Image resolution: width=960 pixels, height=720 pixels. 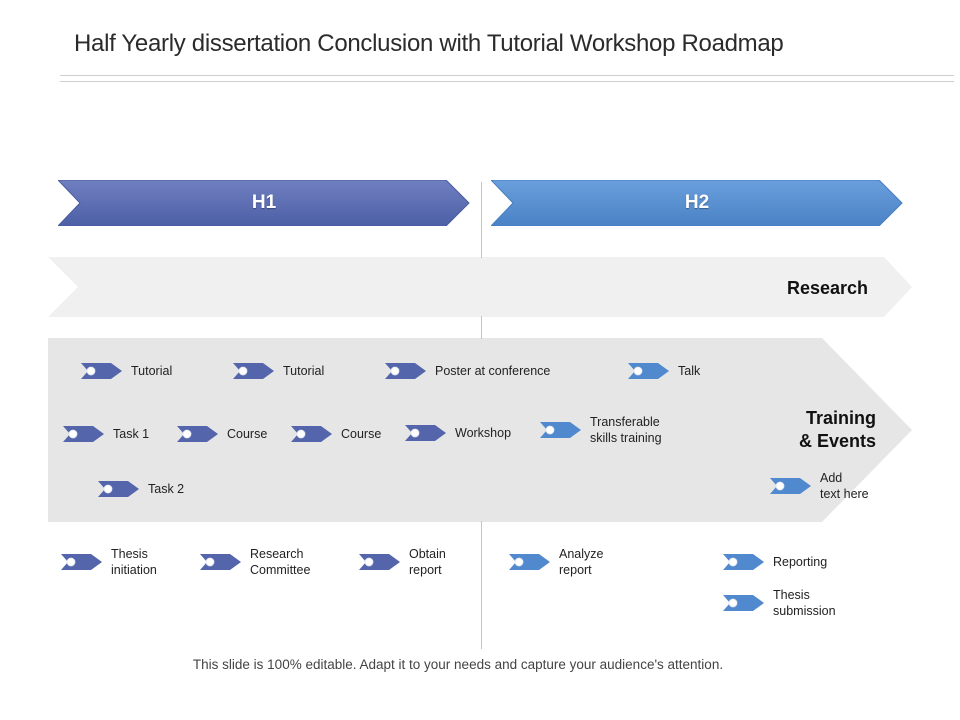 I want to click on item-label: Task 1, so click(x=131, y=434).